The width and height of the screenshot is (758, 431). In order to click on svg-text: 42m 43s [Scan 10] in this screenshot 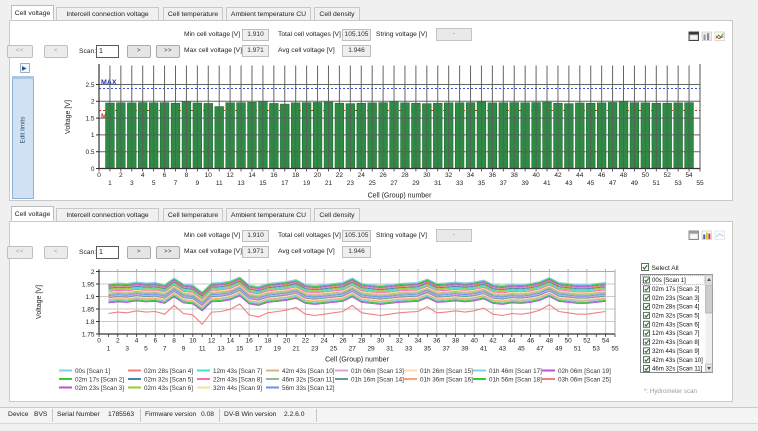, I will do `click(677, 360)`.